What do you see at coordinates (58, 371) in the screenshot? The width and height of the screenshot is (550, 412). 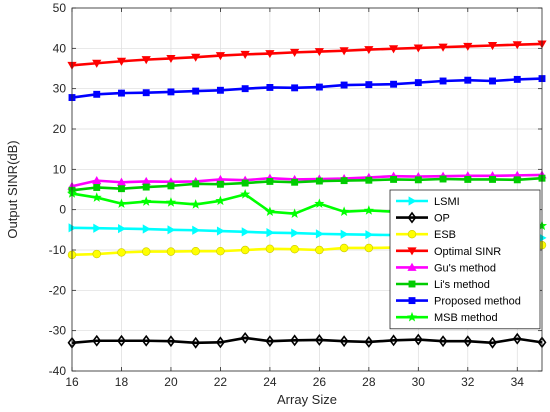 I see `y-tick-label: -40` at bounding box center [58, 371].